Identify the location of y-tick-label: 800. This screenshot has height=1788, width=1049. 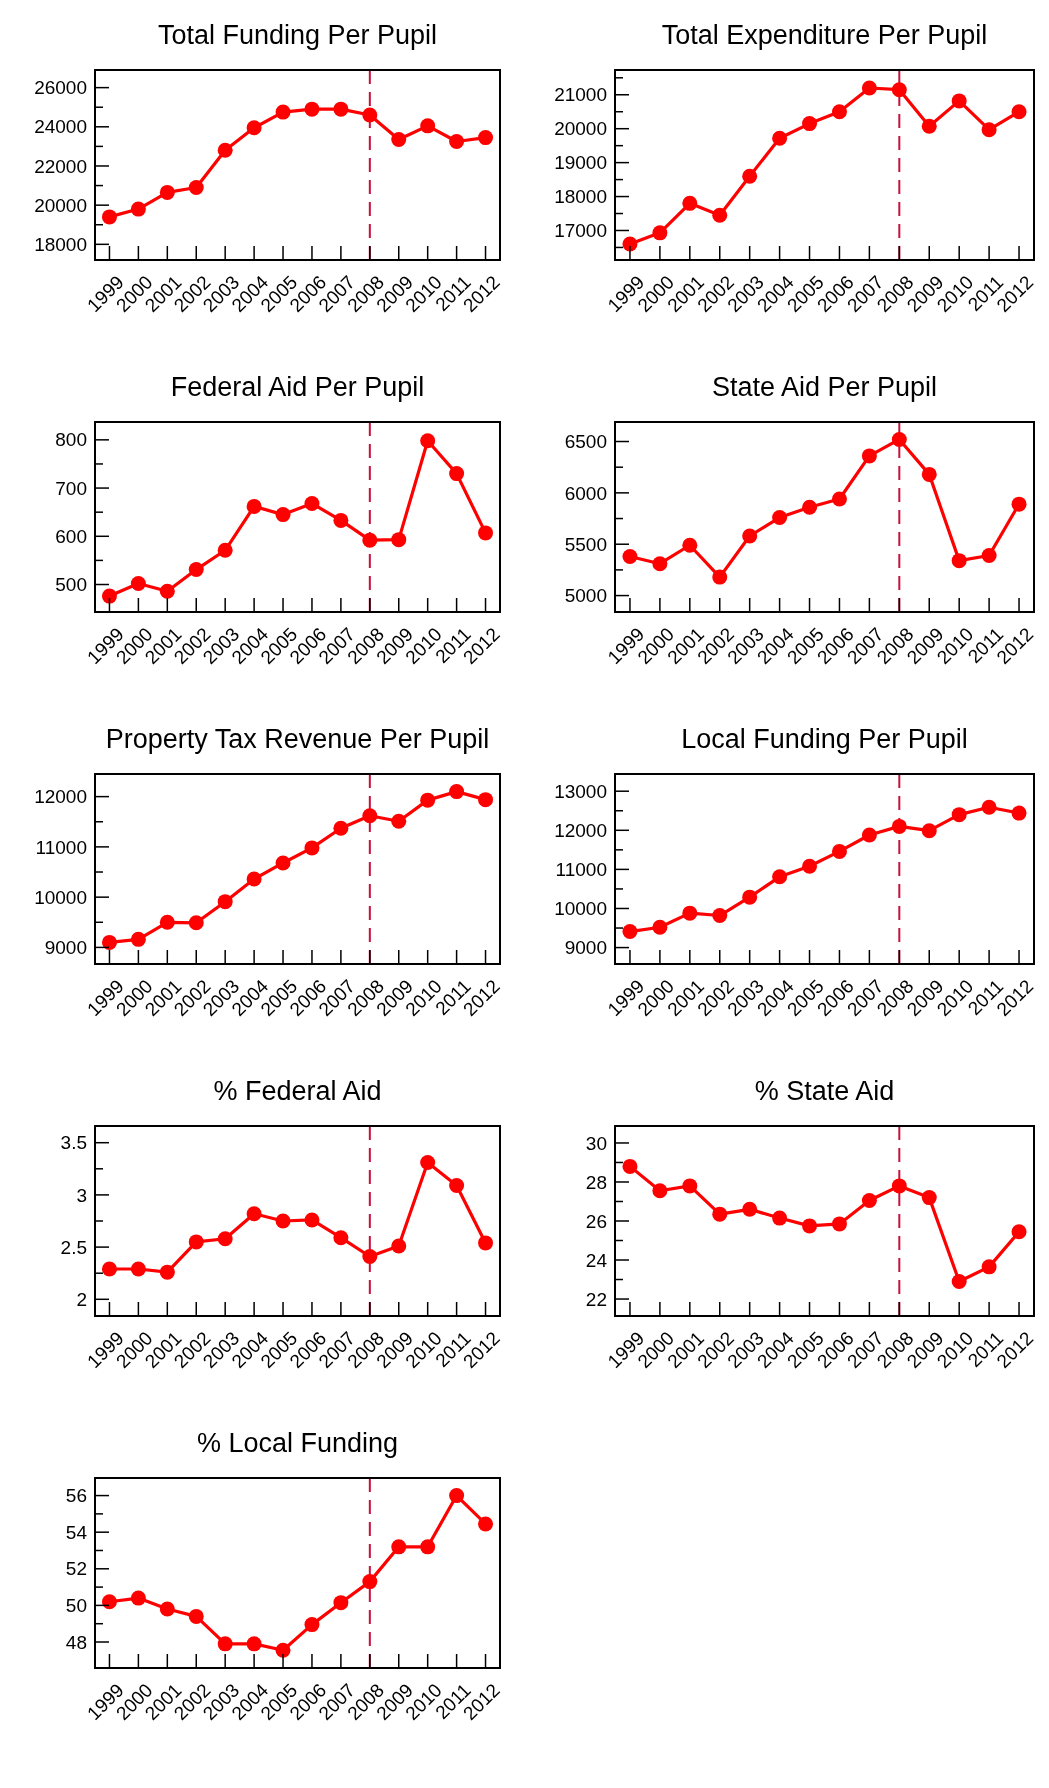
(71, 440).